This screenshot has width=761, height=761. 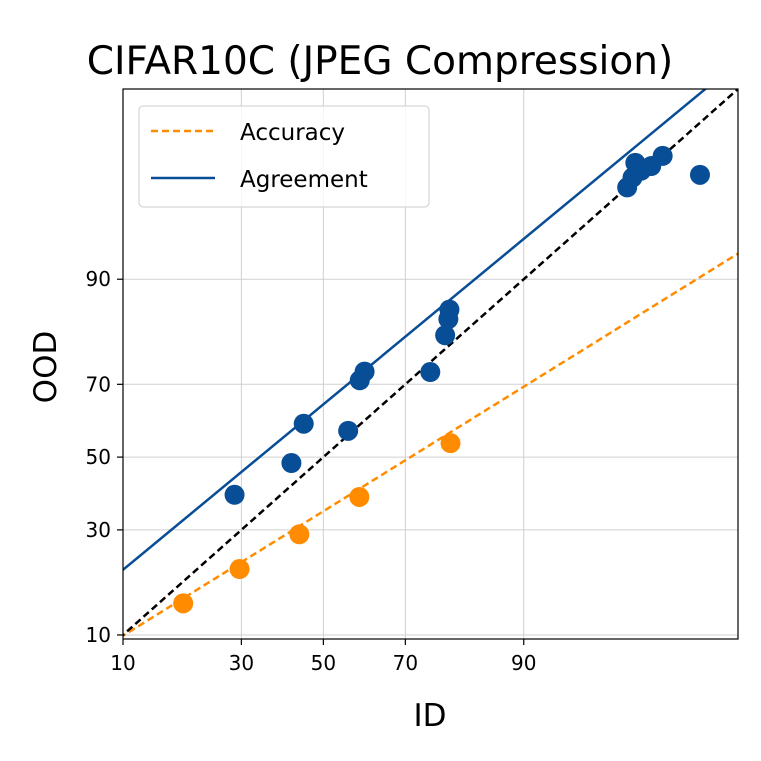 I want to click on legend: Accuracy Agreement, so click(x=284, y=156).